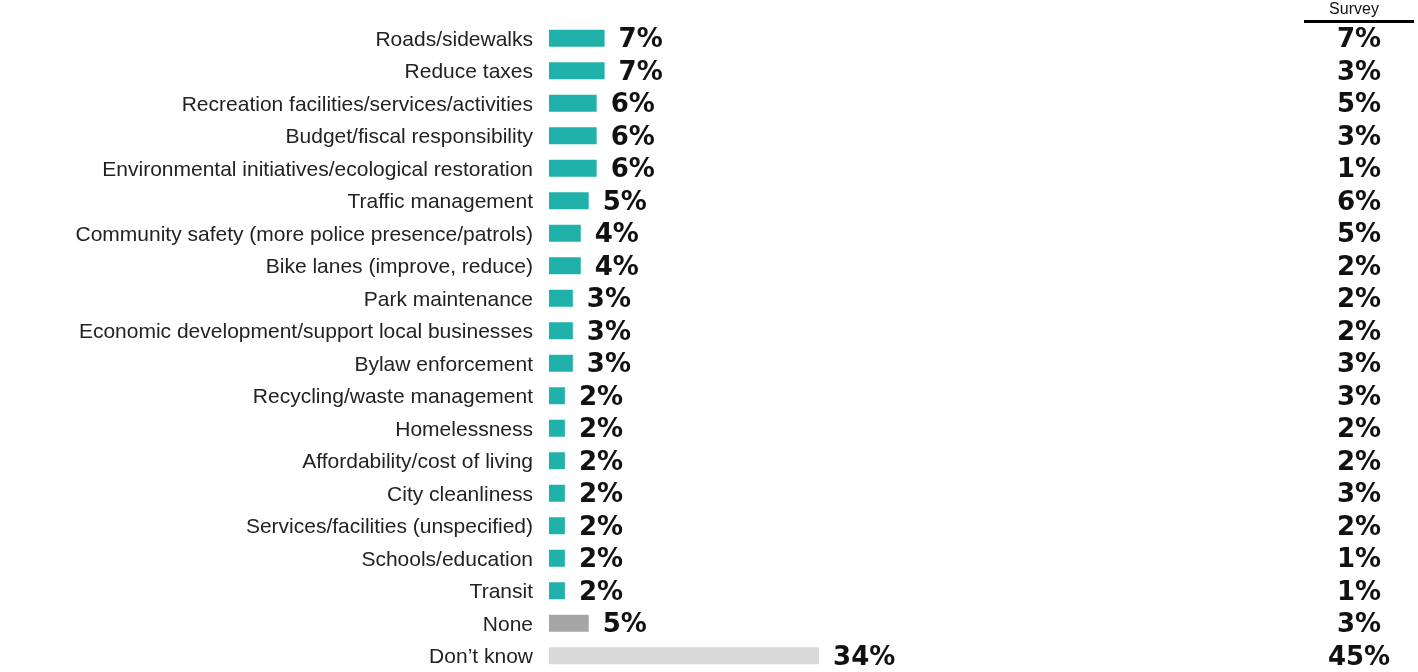 The width and height of the screenshot is (1418, 672). I want to click on y-tick-label: Schools/education, so click(447, 558).